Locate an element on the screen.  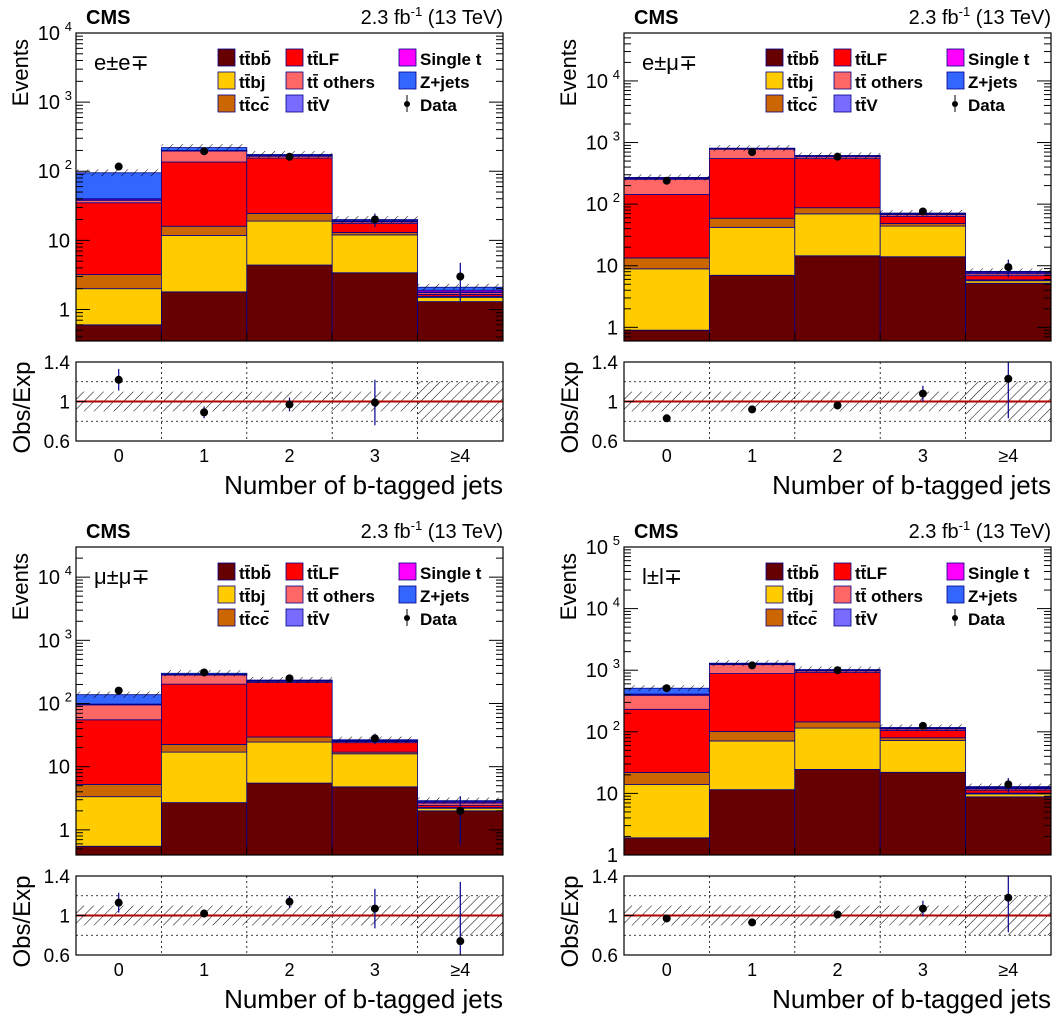
legend-swatch-ttV is located at coordinates (294, 103).